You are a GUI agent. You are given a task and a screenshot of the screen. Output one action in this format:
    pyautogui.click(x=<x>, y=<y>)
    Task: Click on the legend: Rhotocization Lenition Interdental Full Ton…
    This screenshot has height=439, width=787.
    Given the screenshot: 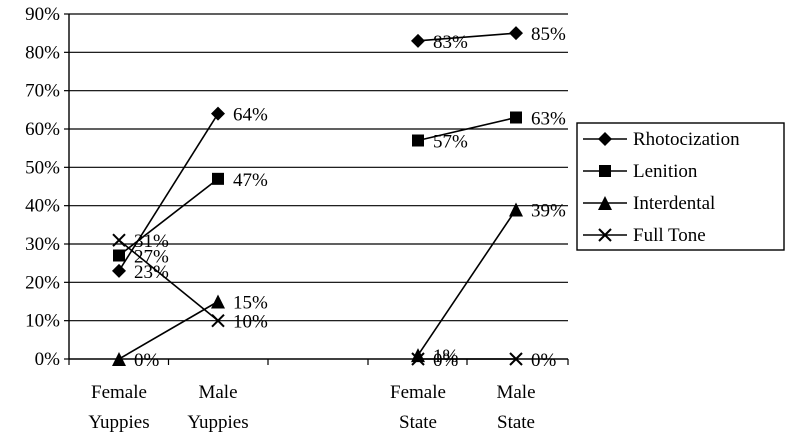 What is the action you would take?
    pyautogui.click(x=680, y=186)
    